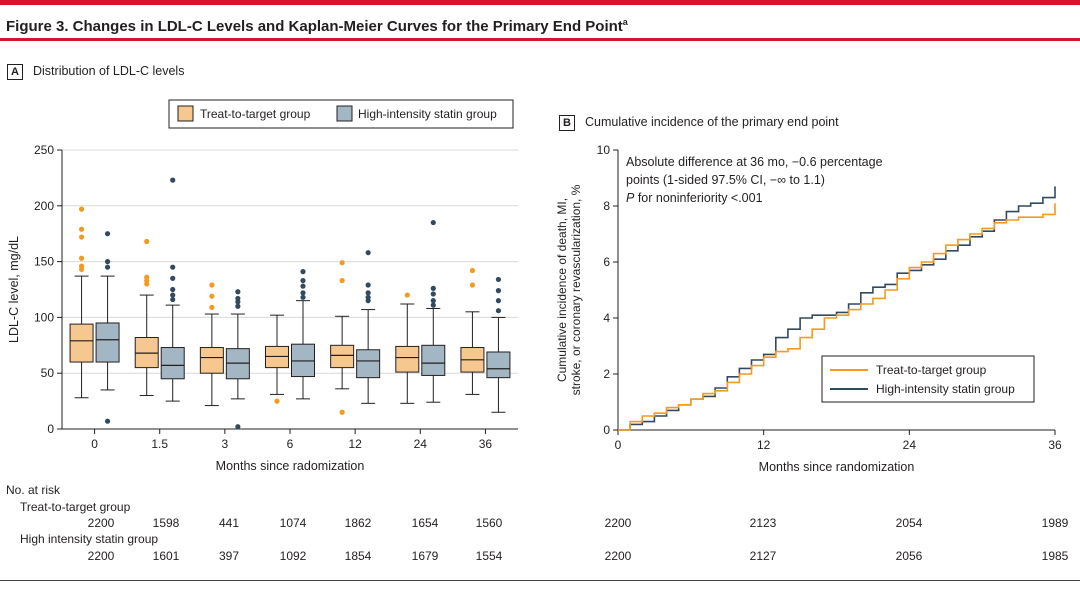 This screenshot has height=591, width=1080. Describe the element at coordinates (562, 290) in the screenshot. I see `y-axis-title-line1: Cumulative incidence of death, MI,` at that location.